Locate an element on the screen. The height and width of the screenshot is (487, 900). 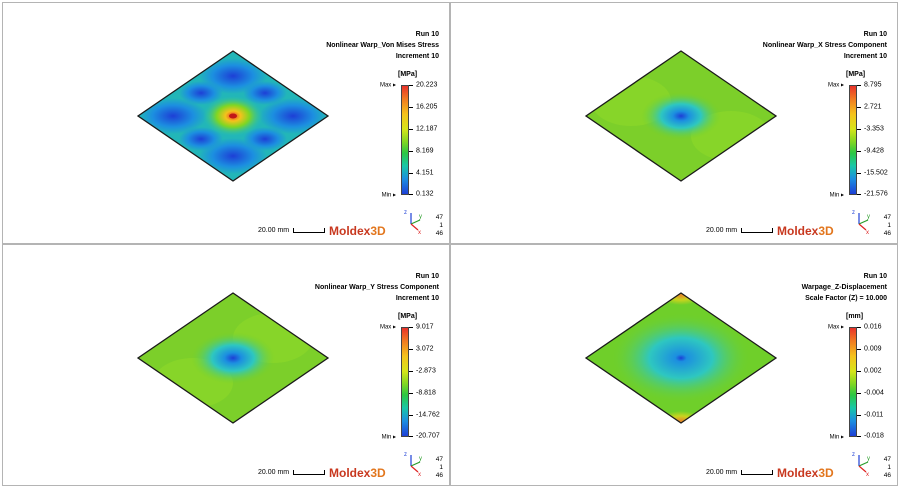
legend-value: -0.011 is located at coordinates (874, 415).